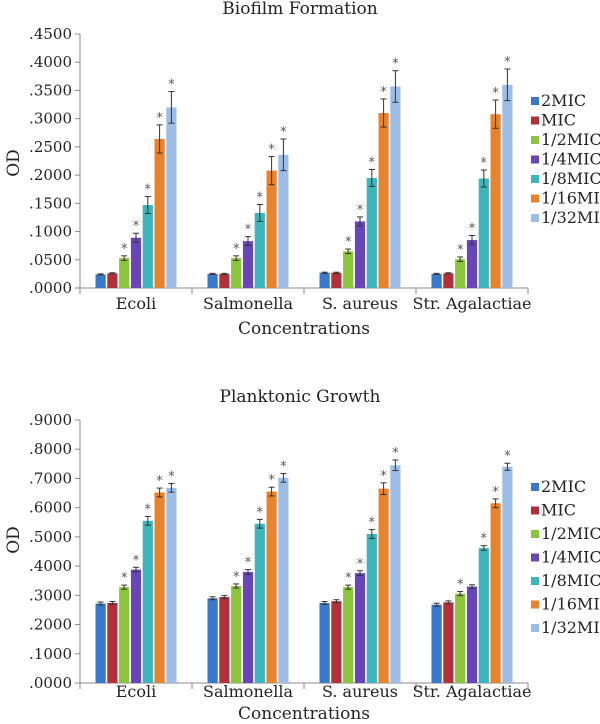 The image size is (600, 724). I want to click on legend-label: 1/16MIC, so click(570, 198).